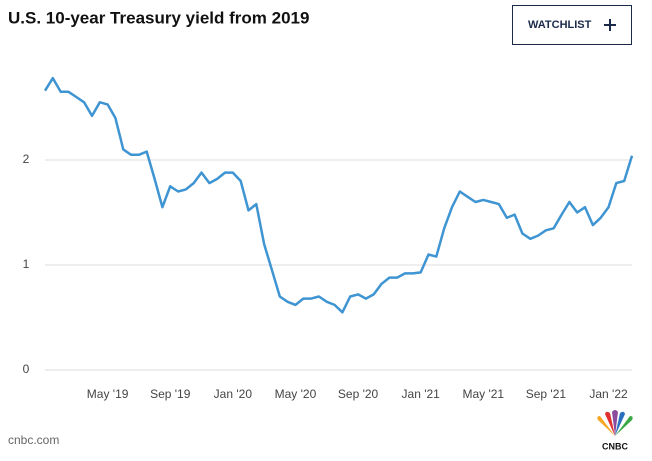  What do you see at coordinates (560, 25) in the screenshot?
I see `button-label: WATCHLIST` at bounding box center [560, 25].